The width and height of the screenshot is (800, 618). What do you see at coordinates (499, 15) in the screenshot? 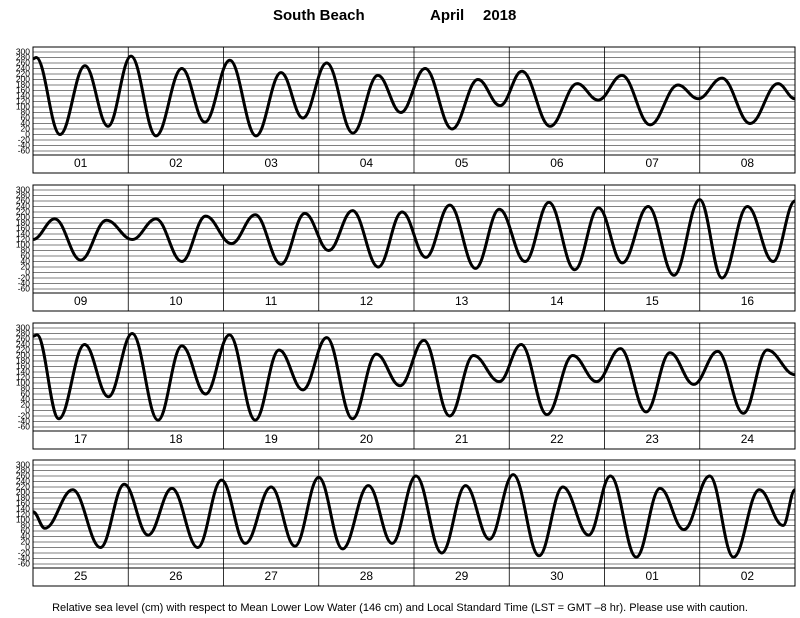
I see `year-title: 2018` at bounding box center [499, 15].